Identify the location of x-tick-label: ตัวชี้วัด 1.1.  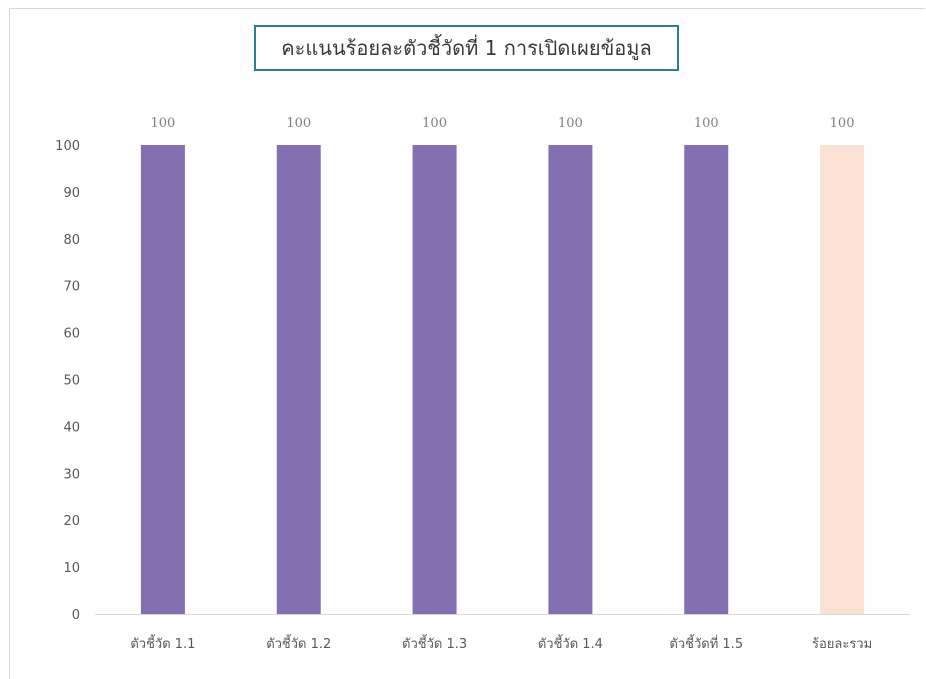
(162, 643).